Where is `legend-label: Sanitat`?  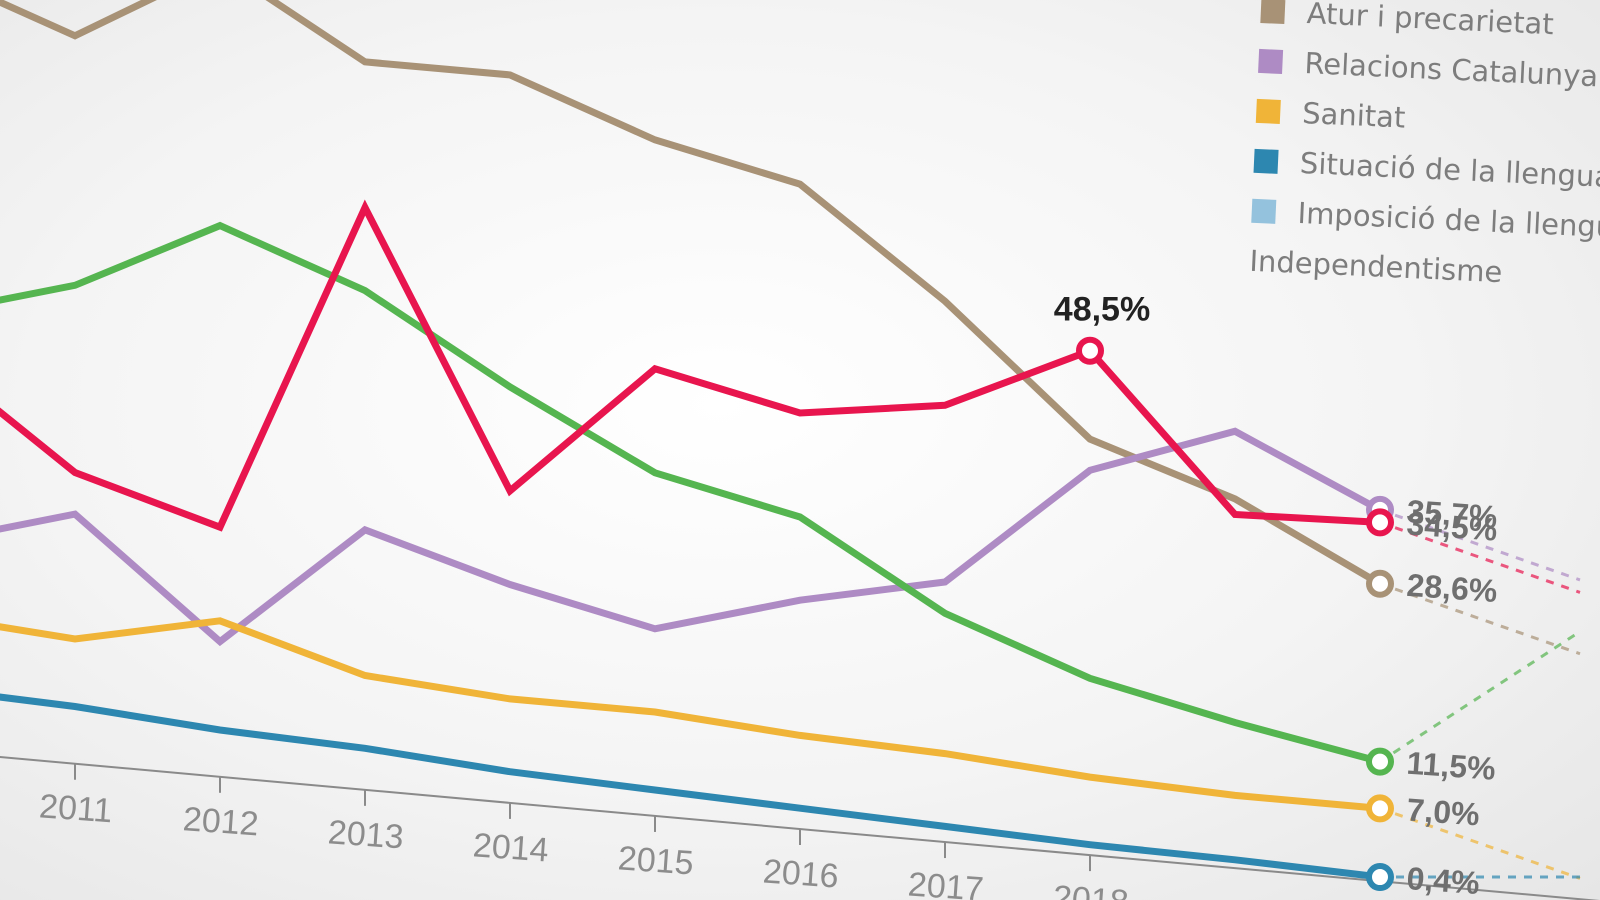 legend-label: Sanitat is located at coordinates (1354, 115).